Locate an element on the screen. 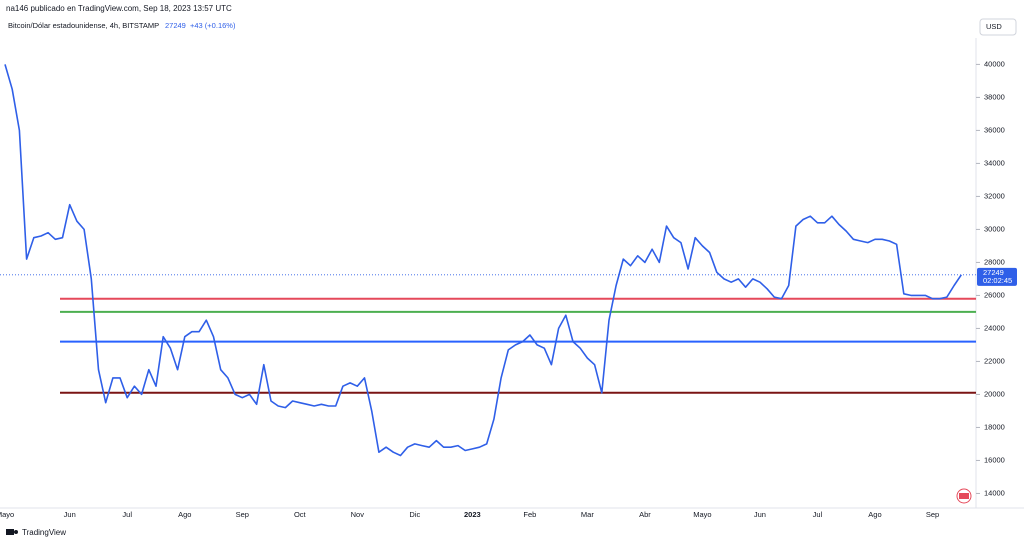 This screenshot has height=545, width=1024. y-tick-label: 14000 is located at coordinates (994, 492).